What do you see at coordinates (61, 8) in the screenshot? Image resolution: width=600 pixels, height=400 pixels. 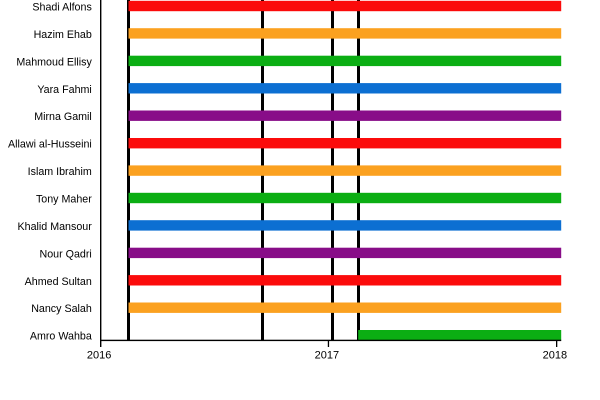 I see `svg-text: Shadi Alfons` at bounding box center [61, 8].